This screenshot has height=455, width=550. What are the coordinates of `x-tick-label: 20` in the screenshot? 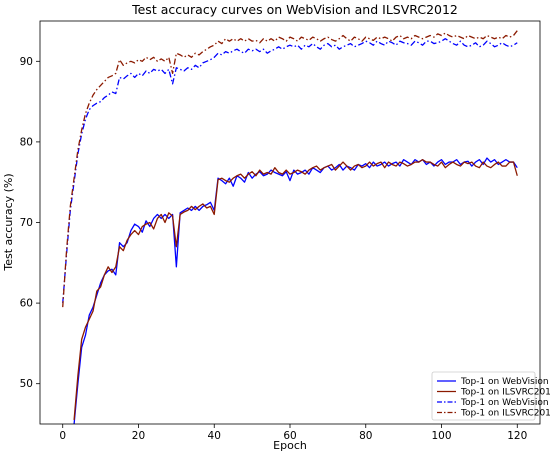 It's located at (138, 436).